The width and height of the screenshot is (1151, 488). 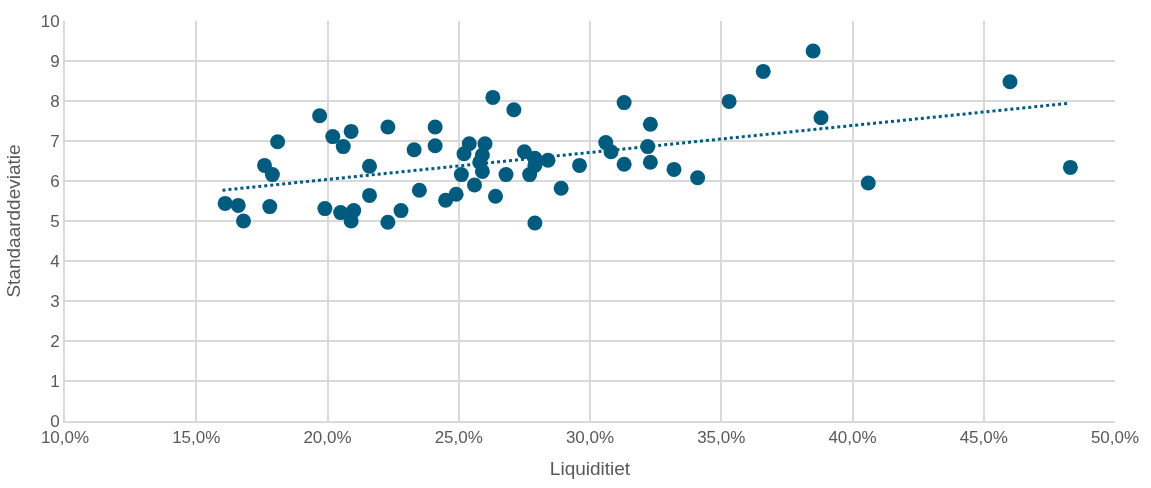 What do you see at coordinates (852, 438) in the screenshot?
I see `x-tick-label: 40,0%` at bounding box center [852, 438].